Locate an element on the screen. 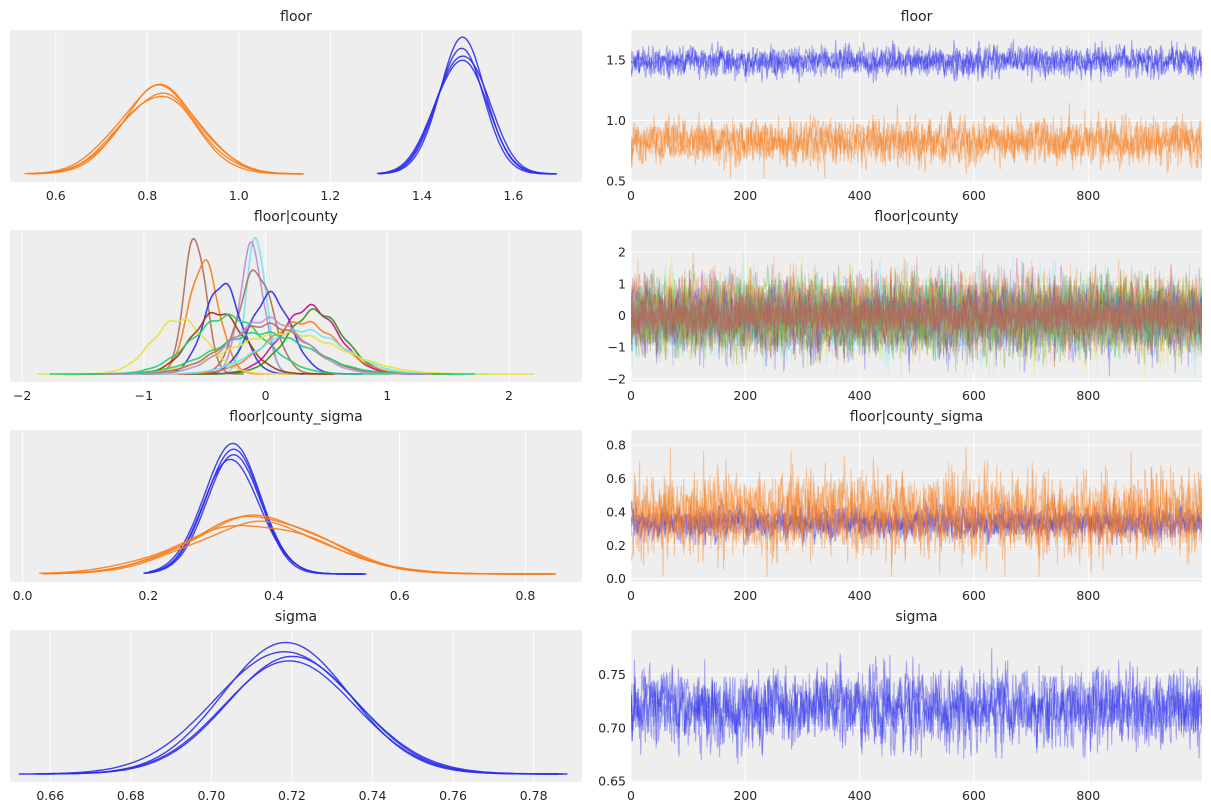 Image resolution: width=1211 pixels, height=811 pixels. trace-line-floor-1- is located at coordinates (916, 61).